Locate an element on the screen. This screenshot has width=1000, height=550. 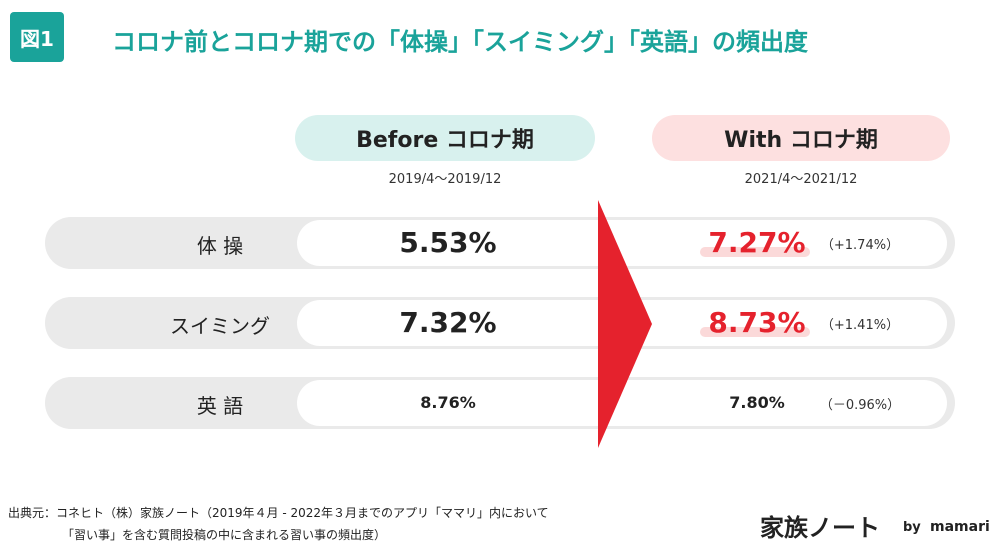
with-header: With コロナ期 is located at coordinates (801, 138).